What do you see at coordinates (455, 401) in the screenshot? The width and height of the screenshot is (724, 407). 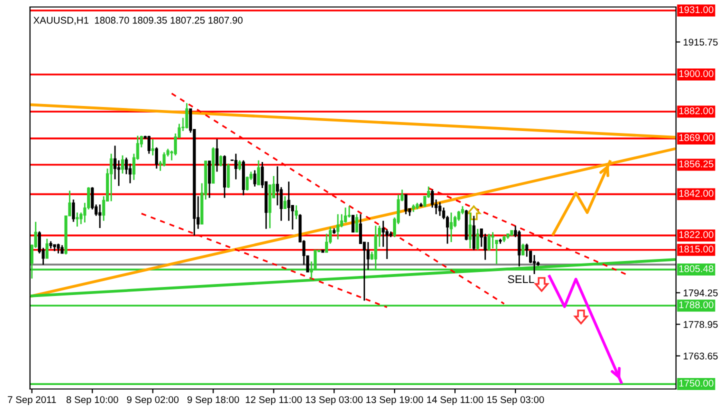 I see `x-tick-label: 14 Sep 11:00` at bounding box center [455, 401].